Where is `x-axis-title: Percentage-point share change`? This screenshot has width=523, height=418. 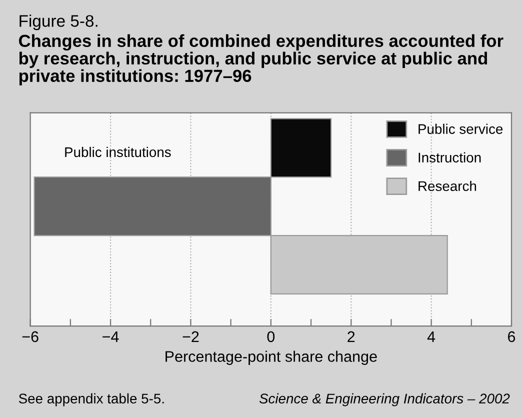
x-axis-title: Percentage-point share change is located at coordinates (271, 357).